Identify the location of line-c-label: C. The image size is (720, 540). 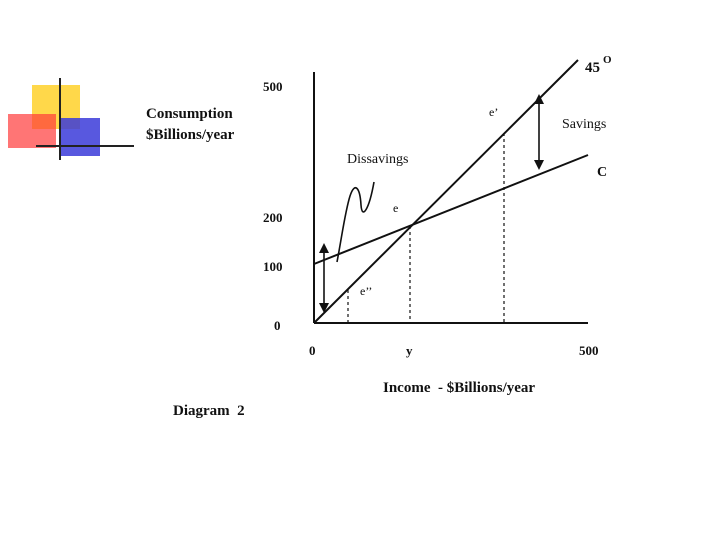
(602, 172).